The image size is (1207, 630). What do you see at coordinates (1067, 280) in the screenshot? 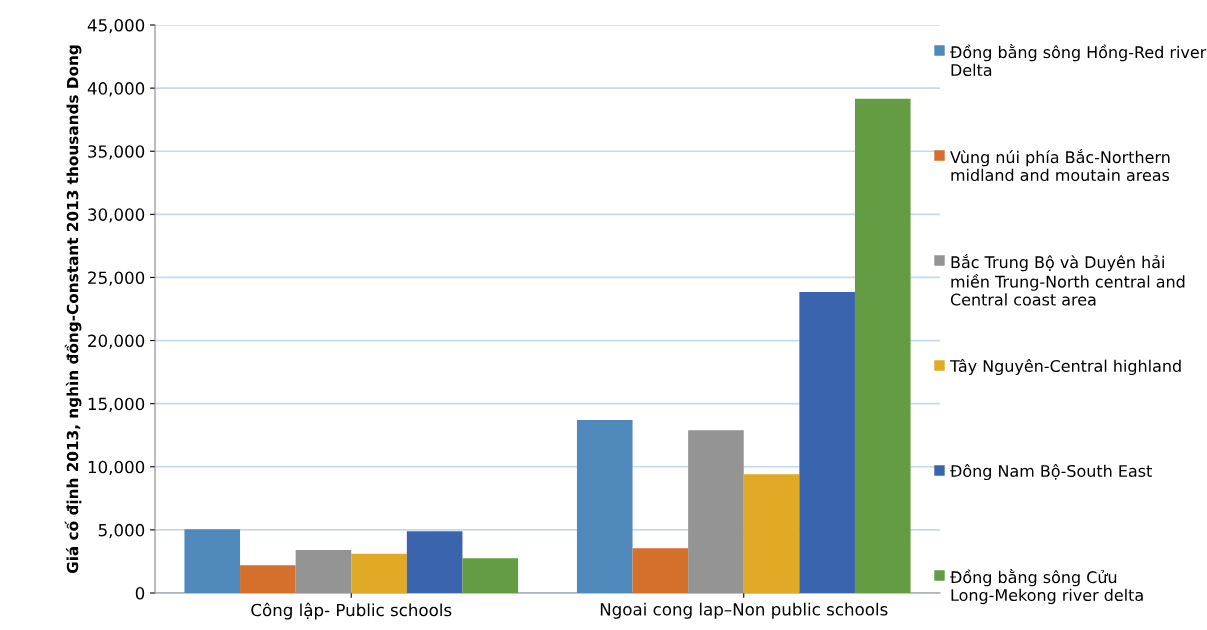
I see `legend-label: Bắc Trung Bộ và Duyên hải miền Trung-North central and Central coast area` at bounding box center [1067, 280].